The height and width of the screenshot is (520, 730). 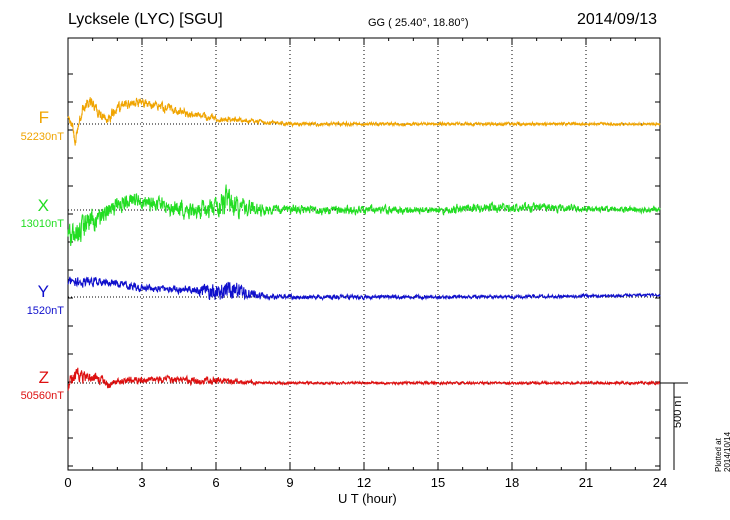 What do you see at coordinates (364, 289) in the screenshot?
I see `series-line-y` at bounding box center [364, 289].